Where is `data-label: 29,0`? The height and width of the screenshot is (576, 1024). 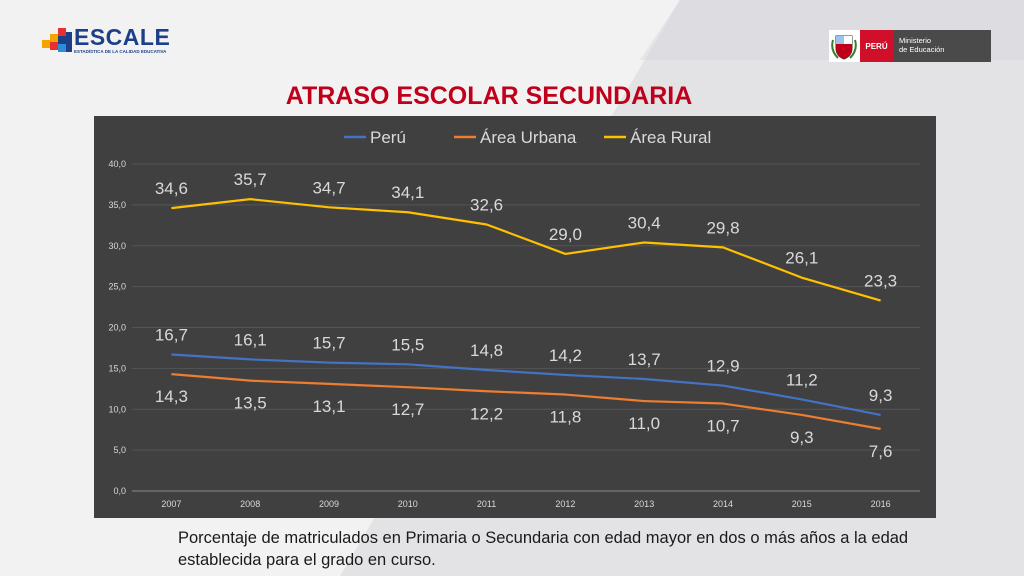 data-label: 29,0 is located at coordinates (565, 234).